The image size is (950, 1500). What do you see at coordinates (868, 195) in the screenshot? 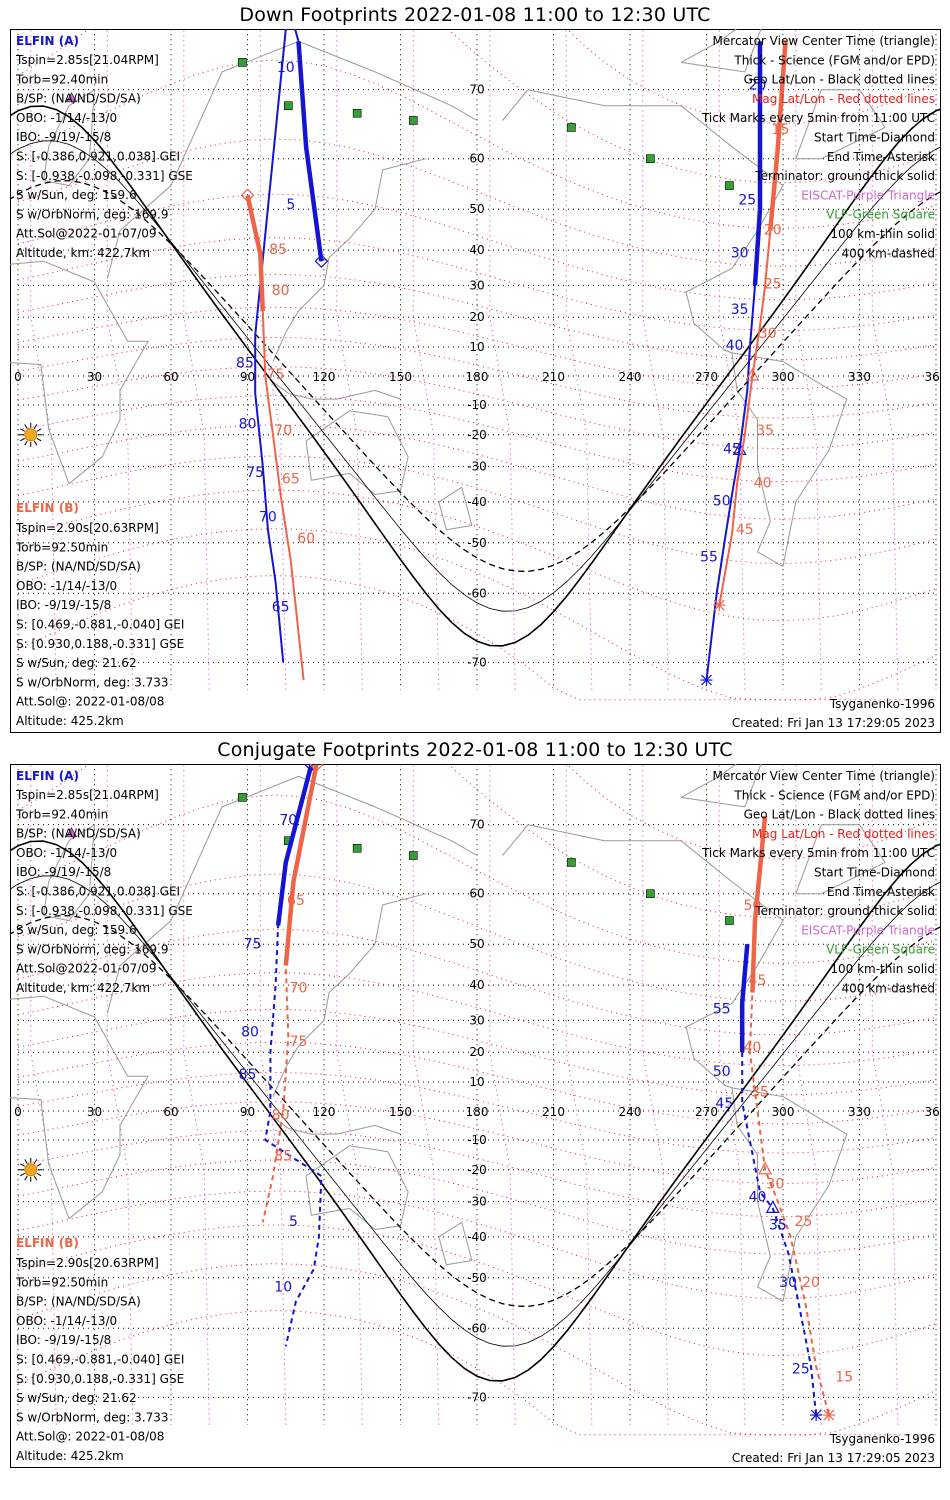
I see `legend-item: EISCAT-Purple Triangle` at bounding box center [868, 195].